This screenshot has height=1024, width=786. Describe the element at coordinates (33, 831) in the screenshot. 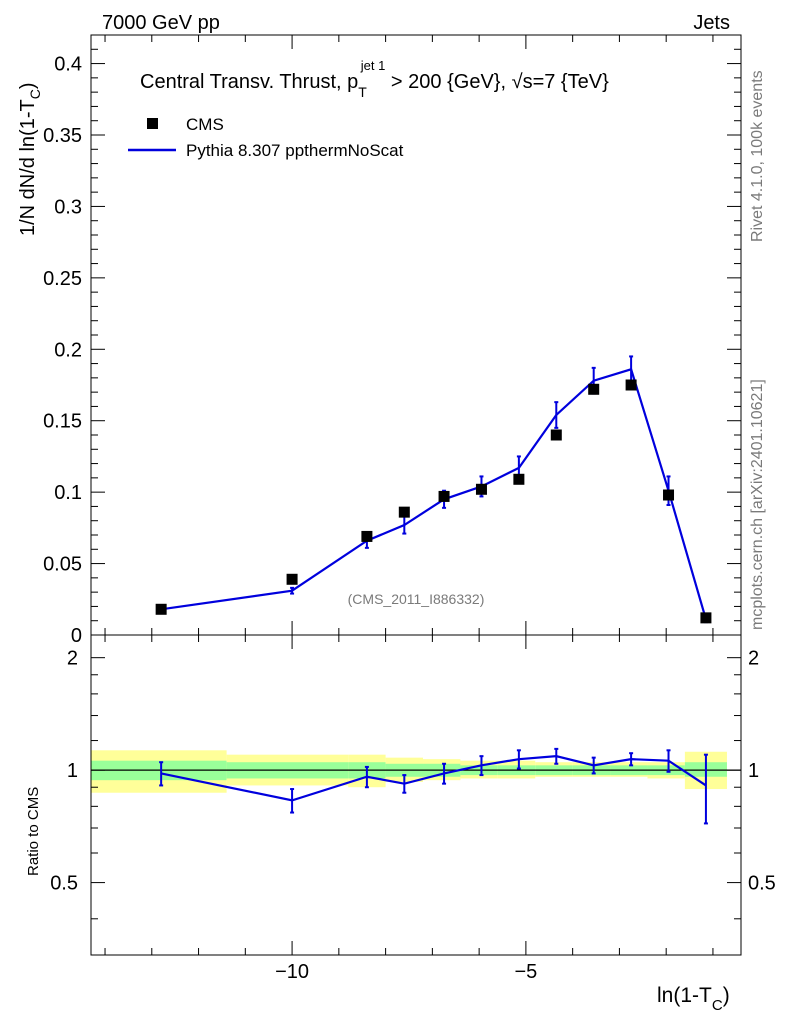

I see `ratio-y-axis-label: Ratio to CMS` at that location.